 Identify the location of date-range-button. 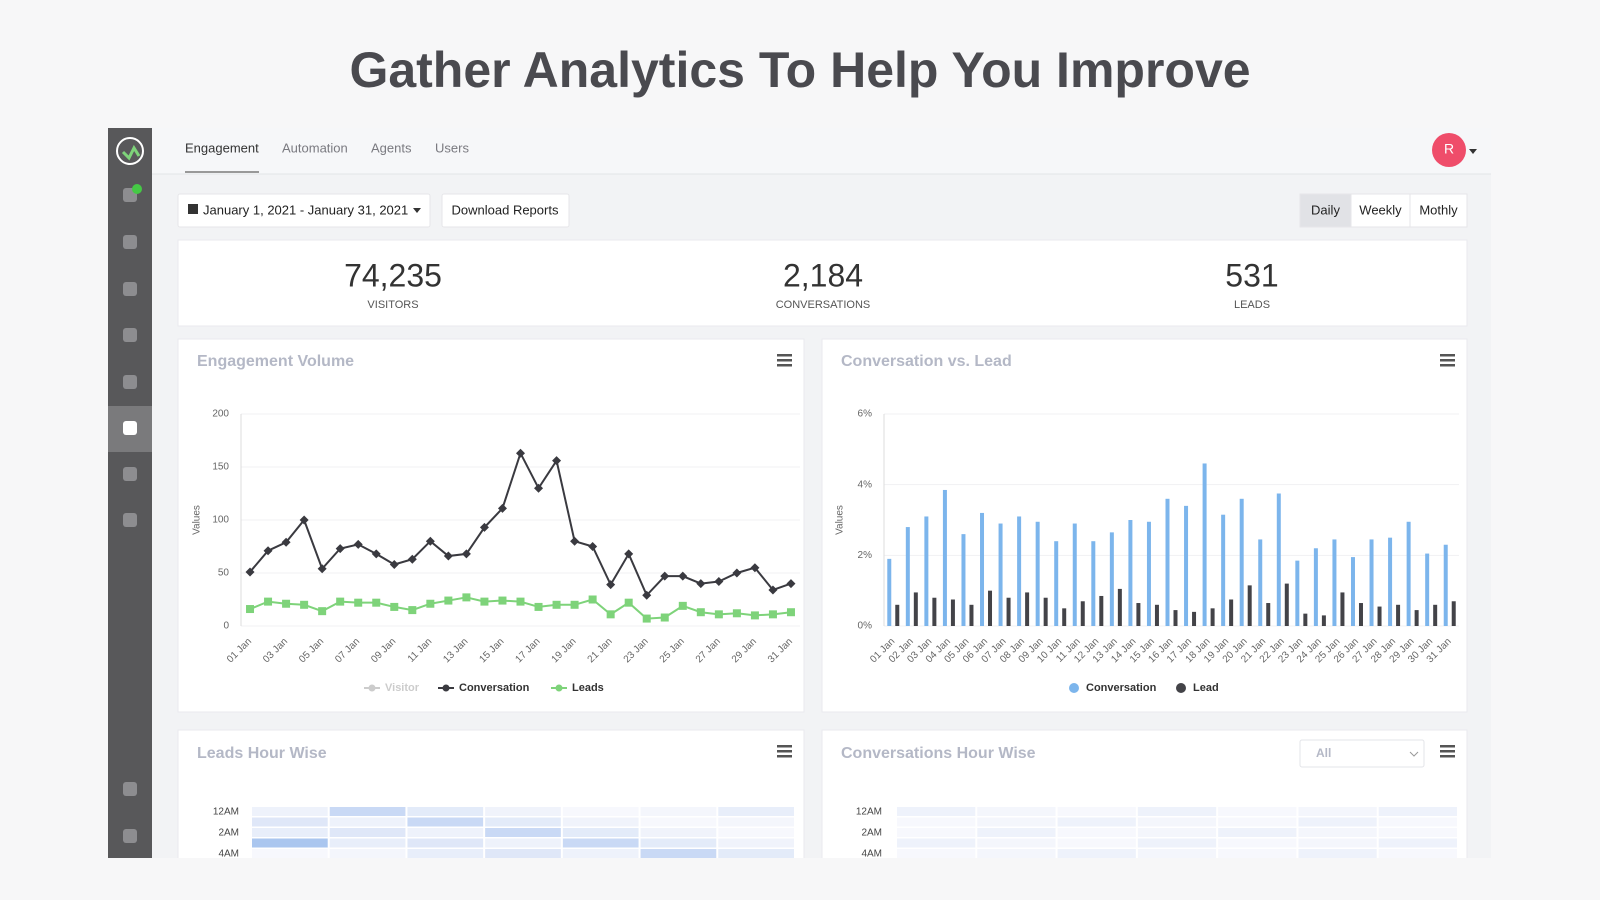
(304, 210).